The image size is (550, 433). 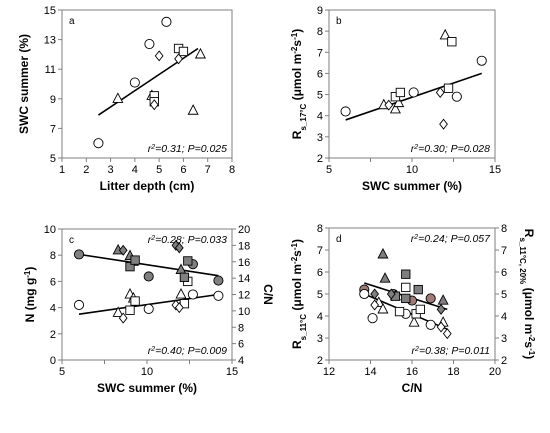 I want to click on y2-tick-label: 14, so click(x=244, y=279).